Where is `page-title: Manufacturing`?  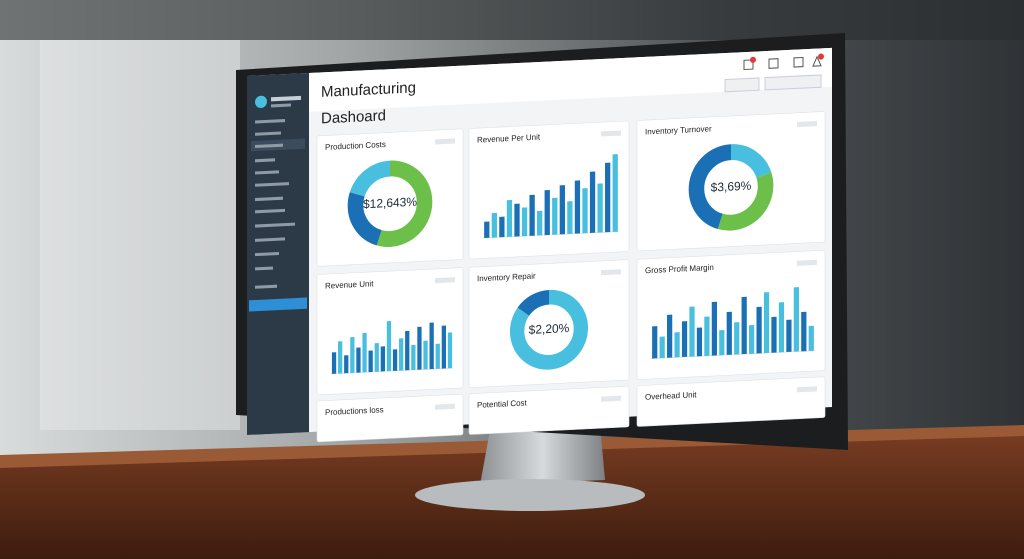 page-title: Manufacturing is located at coordinates (368, 90).